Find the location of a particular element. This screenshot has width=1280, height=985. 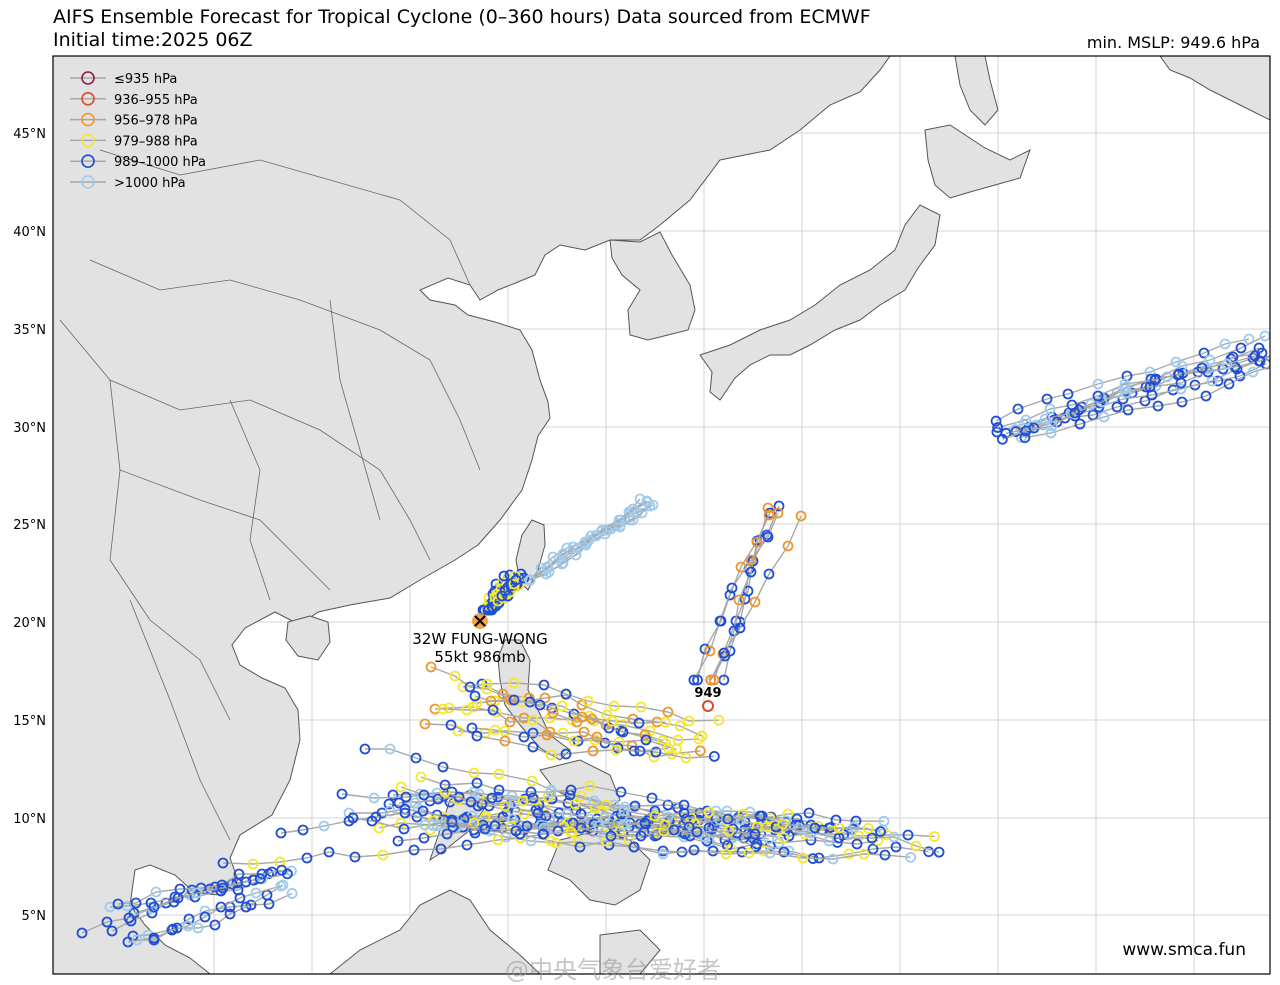

source-credit: www.smca.fun is located at coordinates (1184, 950).